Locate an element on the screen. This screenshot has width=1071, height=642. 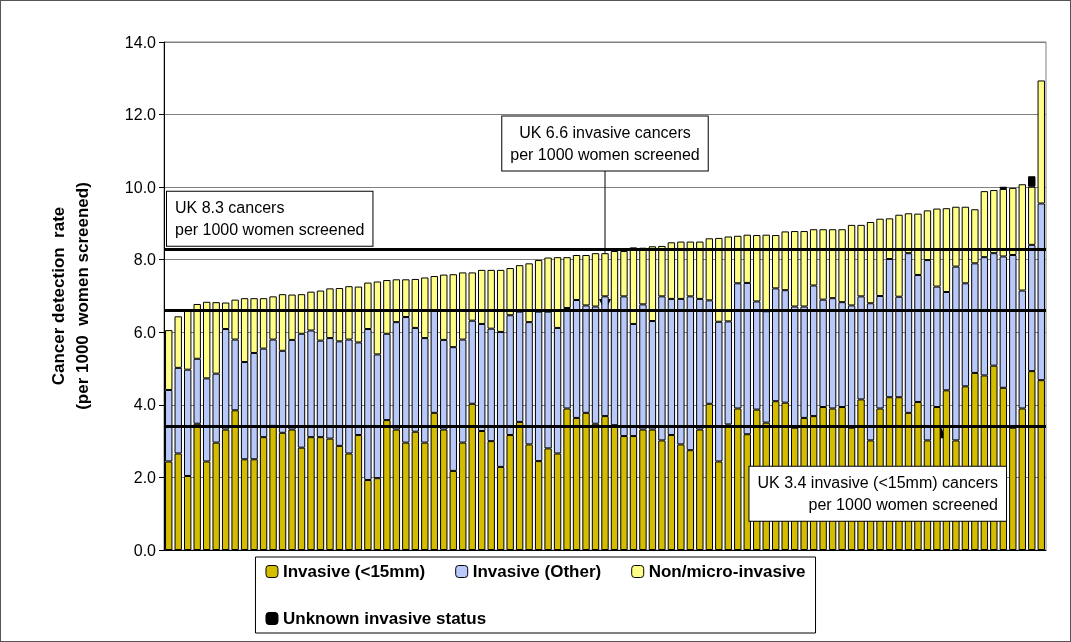
legend-label: Unknown invasive status is located at coordinates (384, 618).